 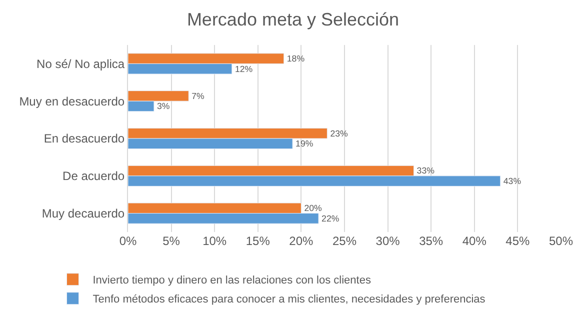 I want to click on x-tick-label: 20%, so click(x=301, y=241).